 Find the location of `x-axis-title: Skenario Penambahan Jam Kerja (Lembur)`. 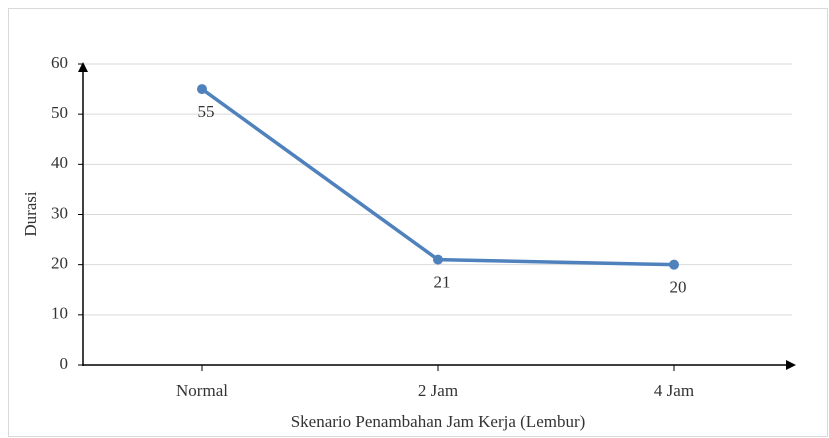

x-axis-title: Skenario Penambahan Jam Kerja (Lembur) is located at coordinates (438, 421).